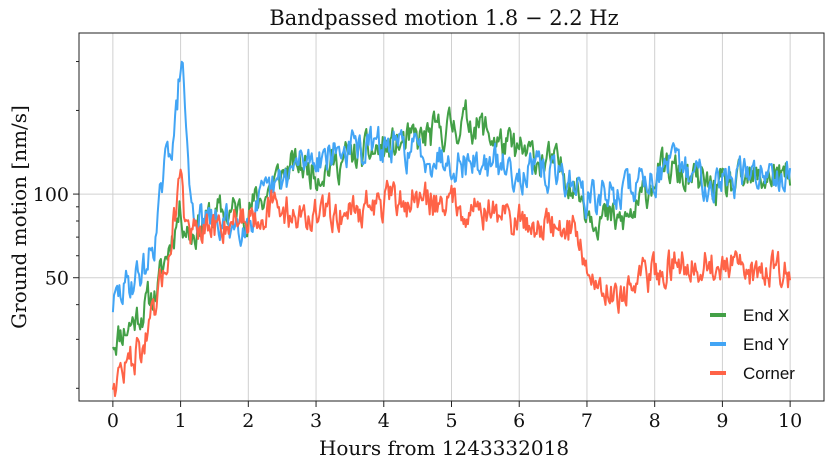 The width and height of the screenshot is (831, 468). Describe the element at coordinates (57, 279) in the screenshot. I see `y-tick-label: 50` at that location.